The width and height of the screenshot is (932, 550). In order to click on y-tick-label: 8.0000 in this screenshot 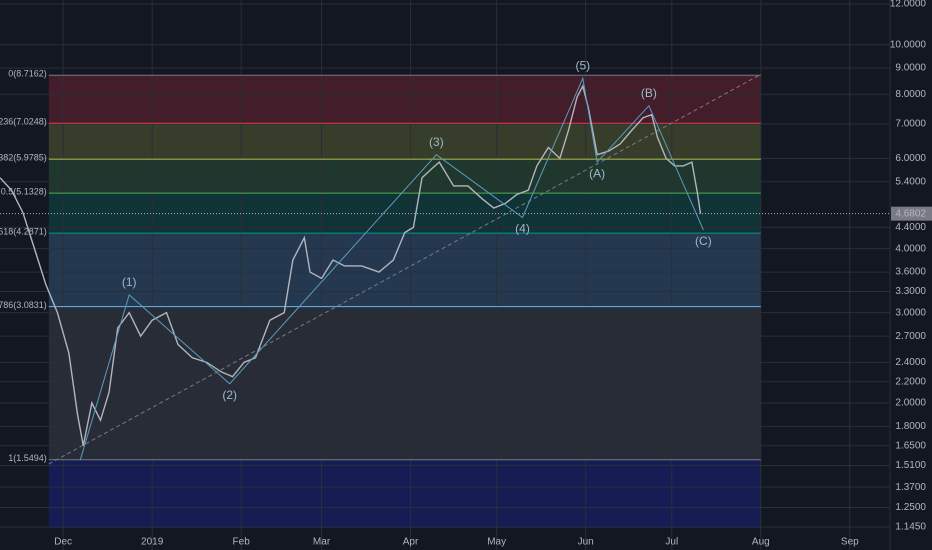, I will do `click(910, 94)`.